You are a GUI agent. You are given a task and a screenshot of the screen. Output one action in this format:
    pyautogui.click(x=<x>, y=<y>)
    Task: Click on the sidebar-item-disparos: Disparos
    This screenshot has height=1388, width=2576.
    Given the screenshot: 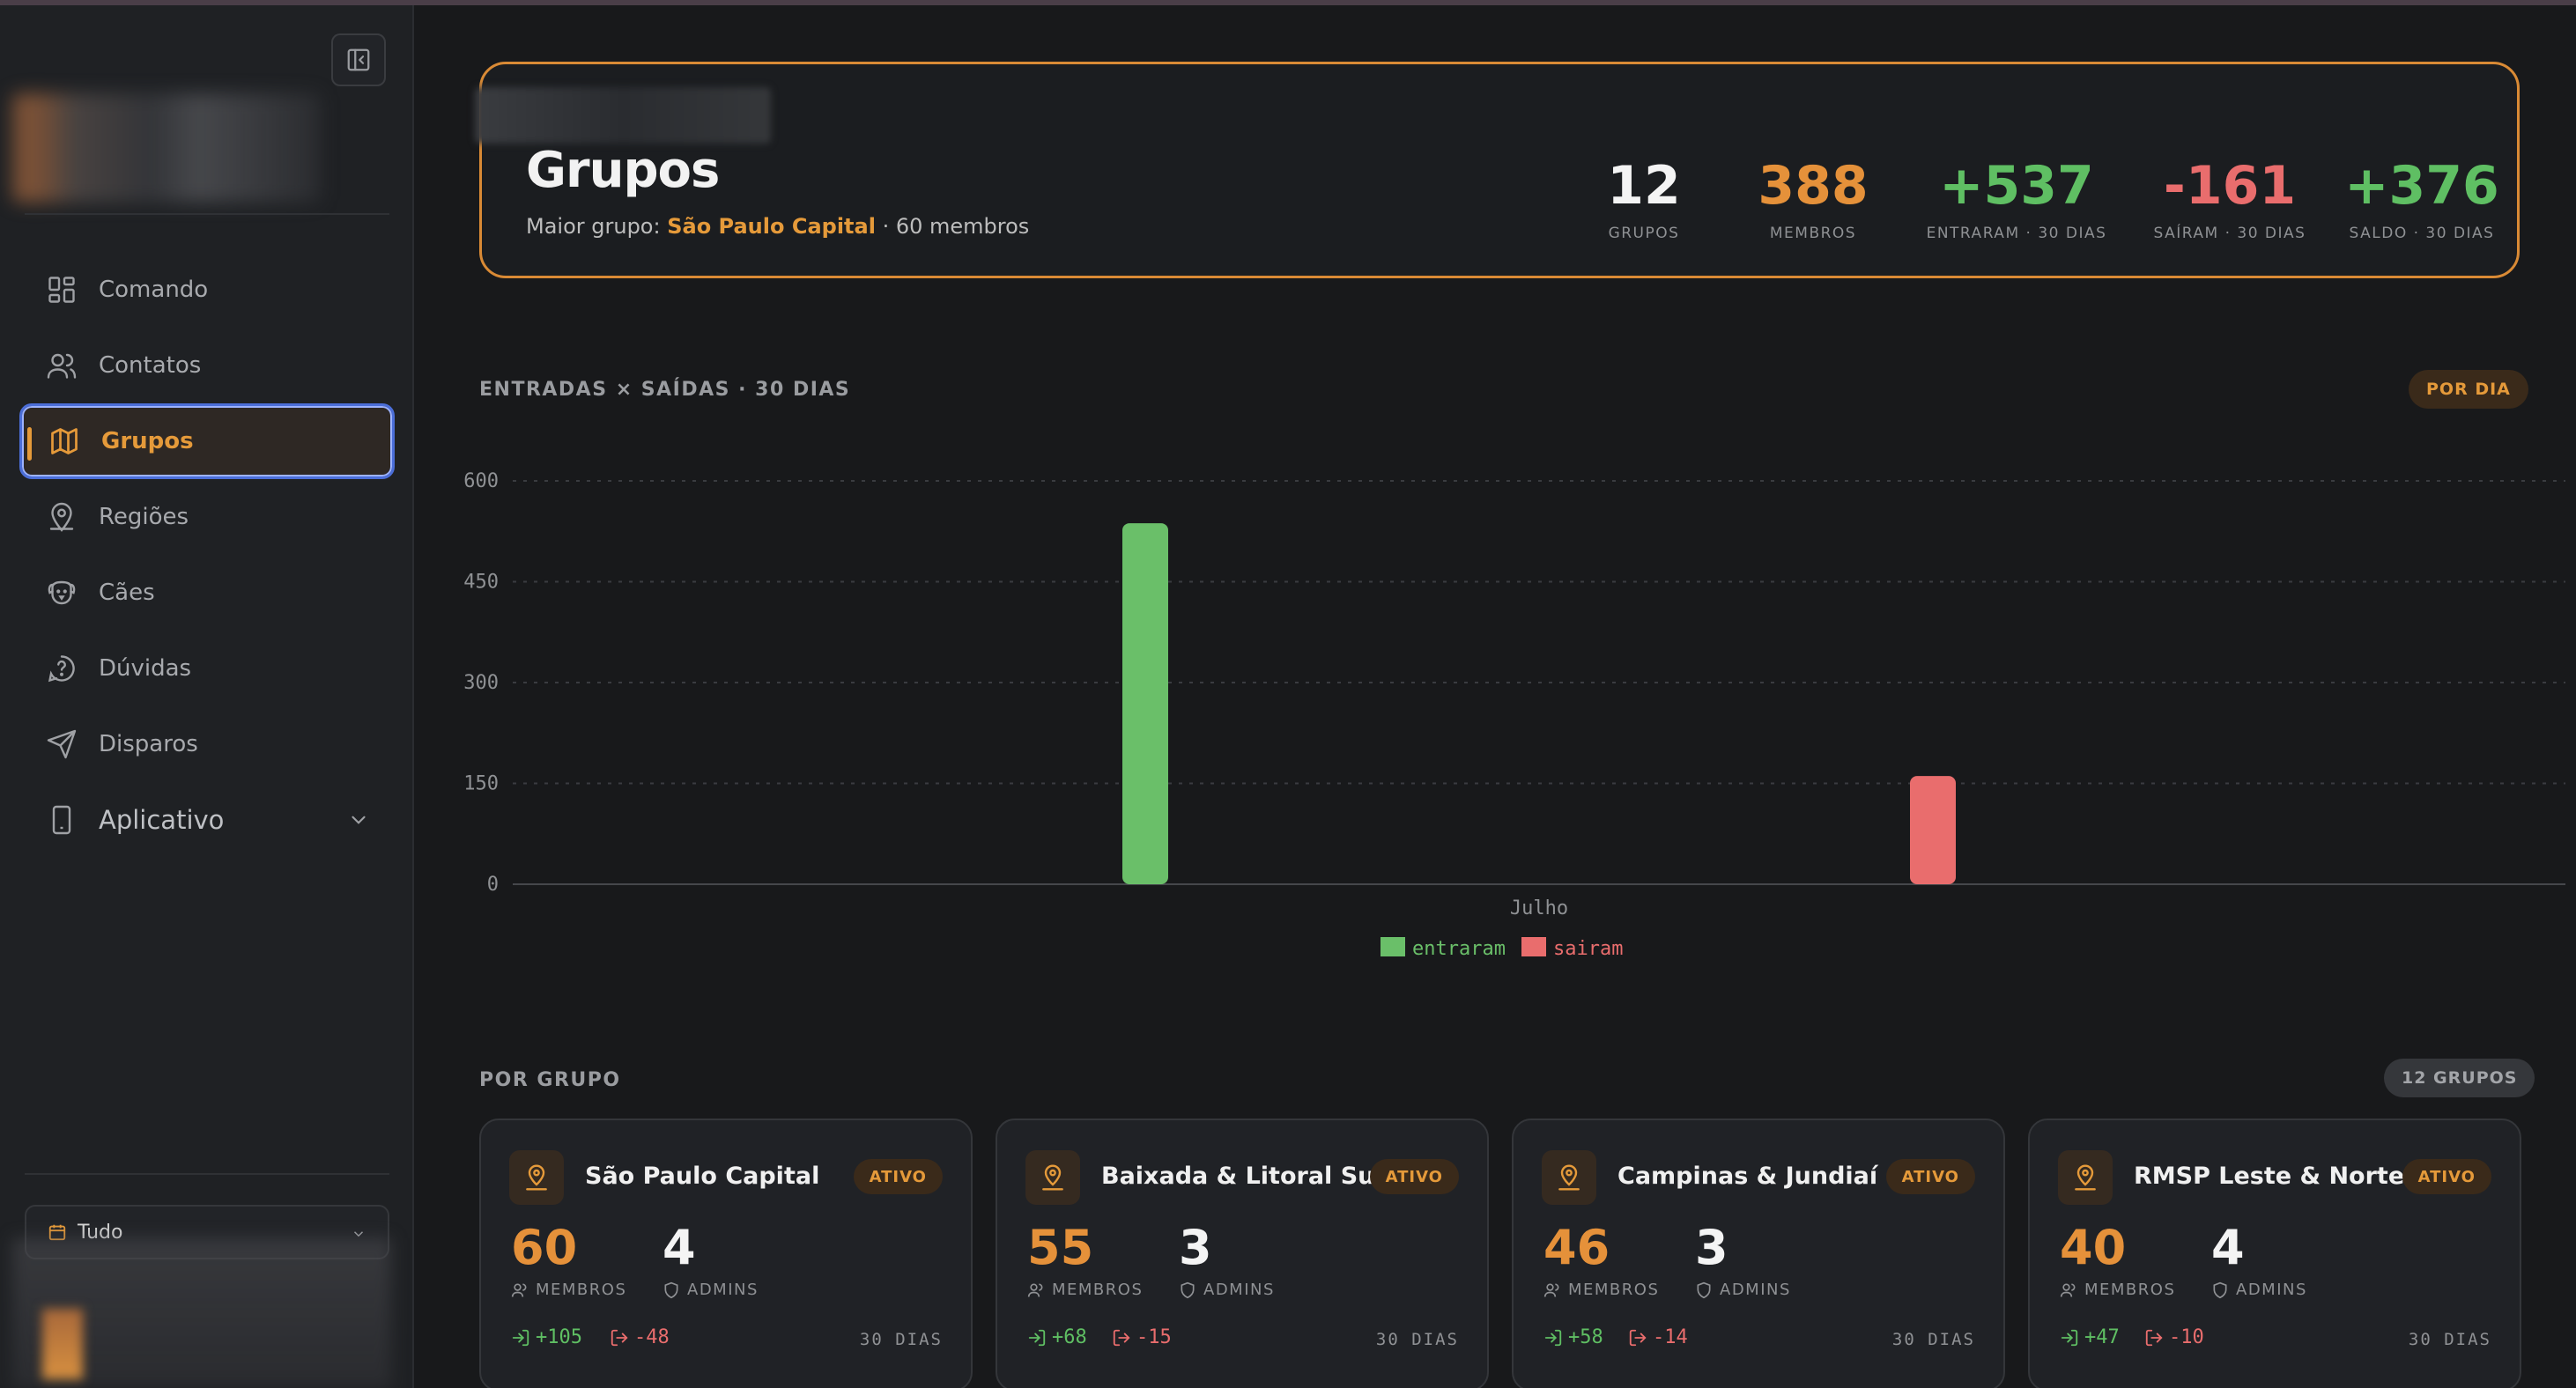 What is the action you would take?
    pyautogui.click(x=207, y=744)
    